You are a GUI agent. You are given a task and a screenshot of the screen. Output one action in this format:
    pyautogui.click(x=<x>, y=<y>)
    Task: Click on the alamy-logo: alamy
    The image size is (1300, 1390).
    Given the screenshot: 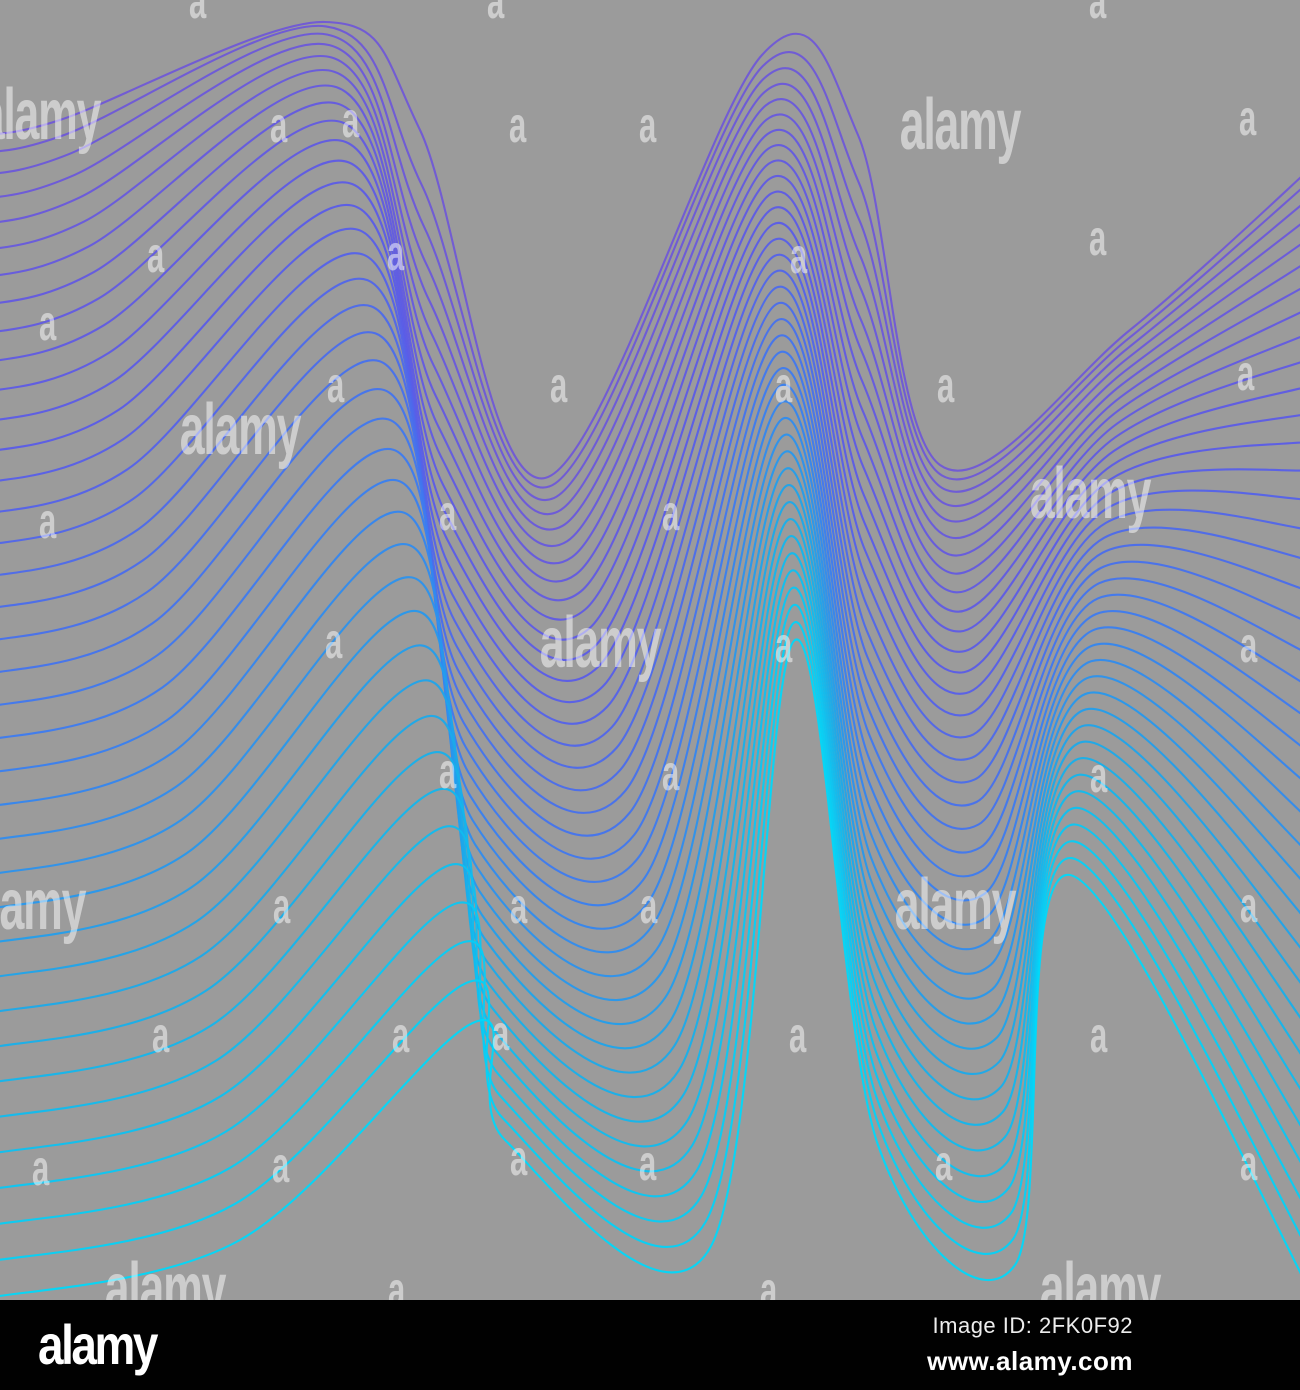 What is the action you would take?
    pyautogui.click(x=98, y=1344)
    